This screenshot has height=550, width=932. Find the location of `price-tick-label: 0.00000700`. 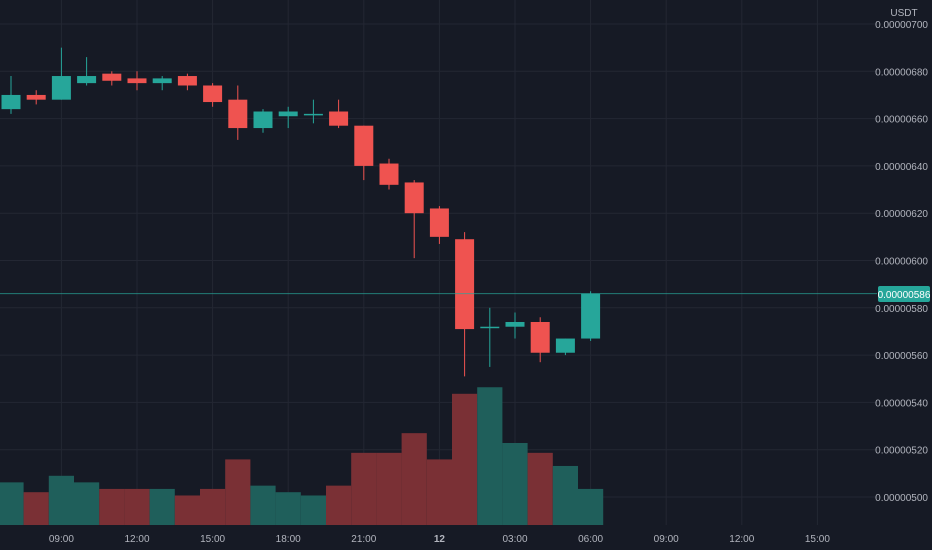

price-tick-label: 0.00000700 is located at coordinates (901, 25).